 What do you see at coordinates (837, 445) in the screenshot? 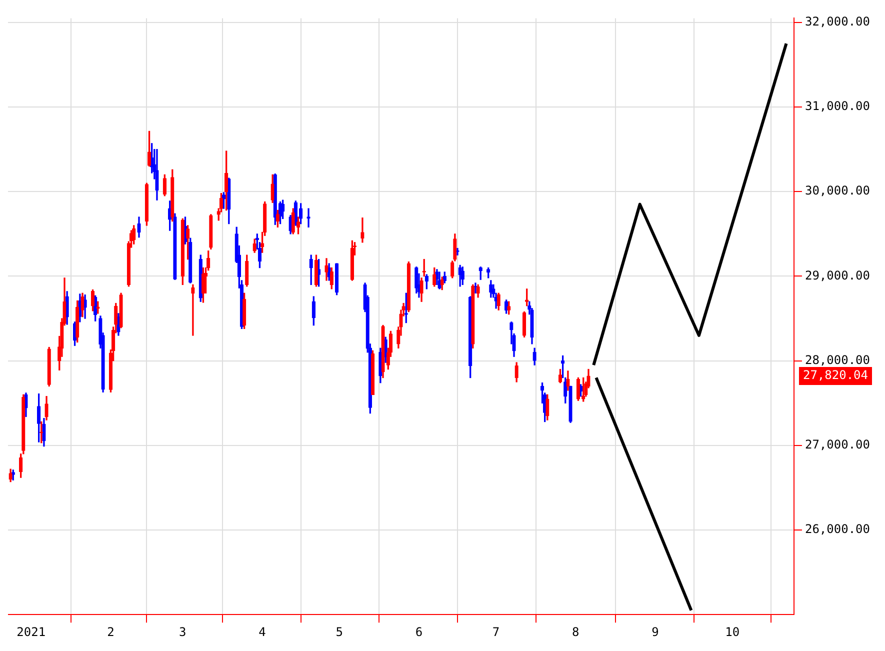
I see `y-tick-label: 27,000.00` at bounding box center [837, 445].